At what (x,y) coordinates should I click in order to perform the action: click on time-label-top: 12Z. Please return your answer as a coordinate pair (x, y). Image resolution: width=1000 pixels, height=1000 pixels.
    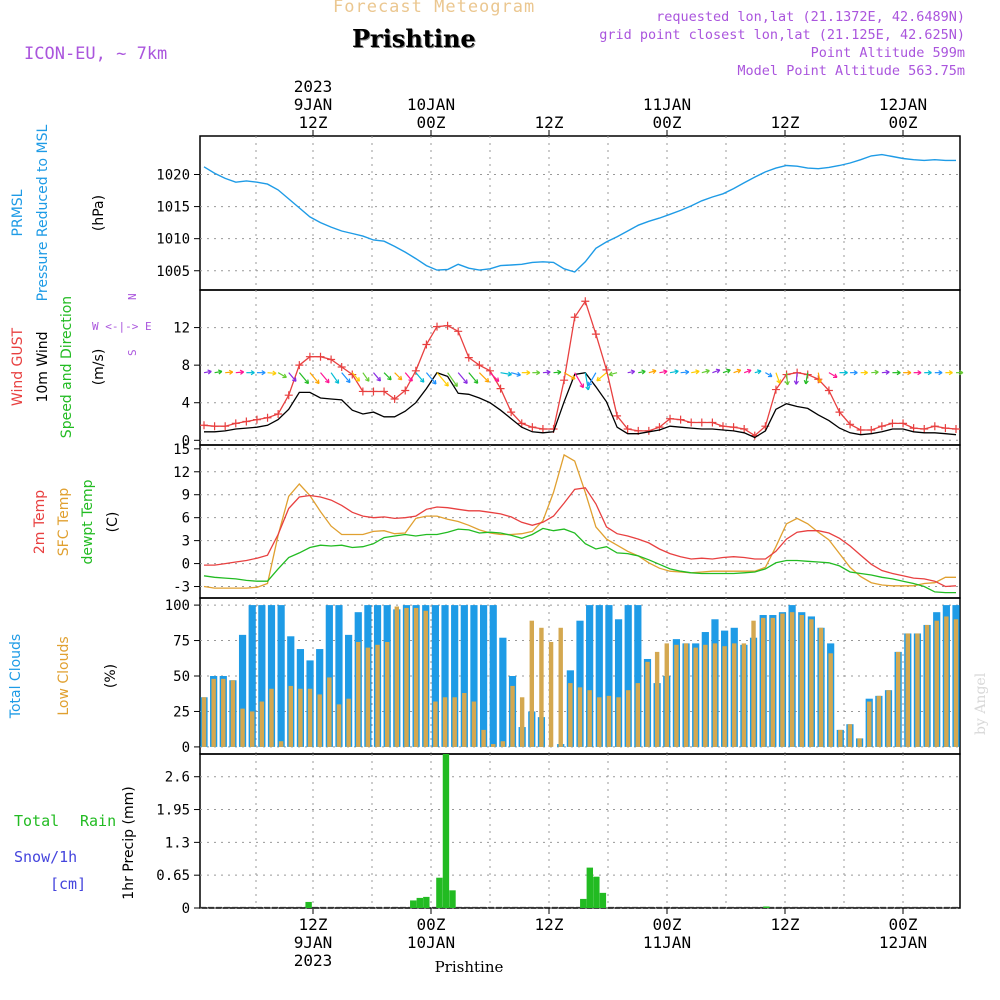
    Looking at the image, I should click on (549, 122).